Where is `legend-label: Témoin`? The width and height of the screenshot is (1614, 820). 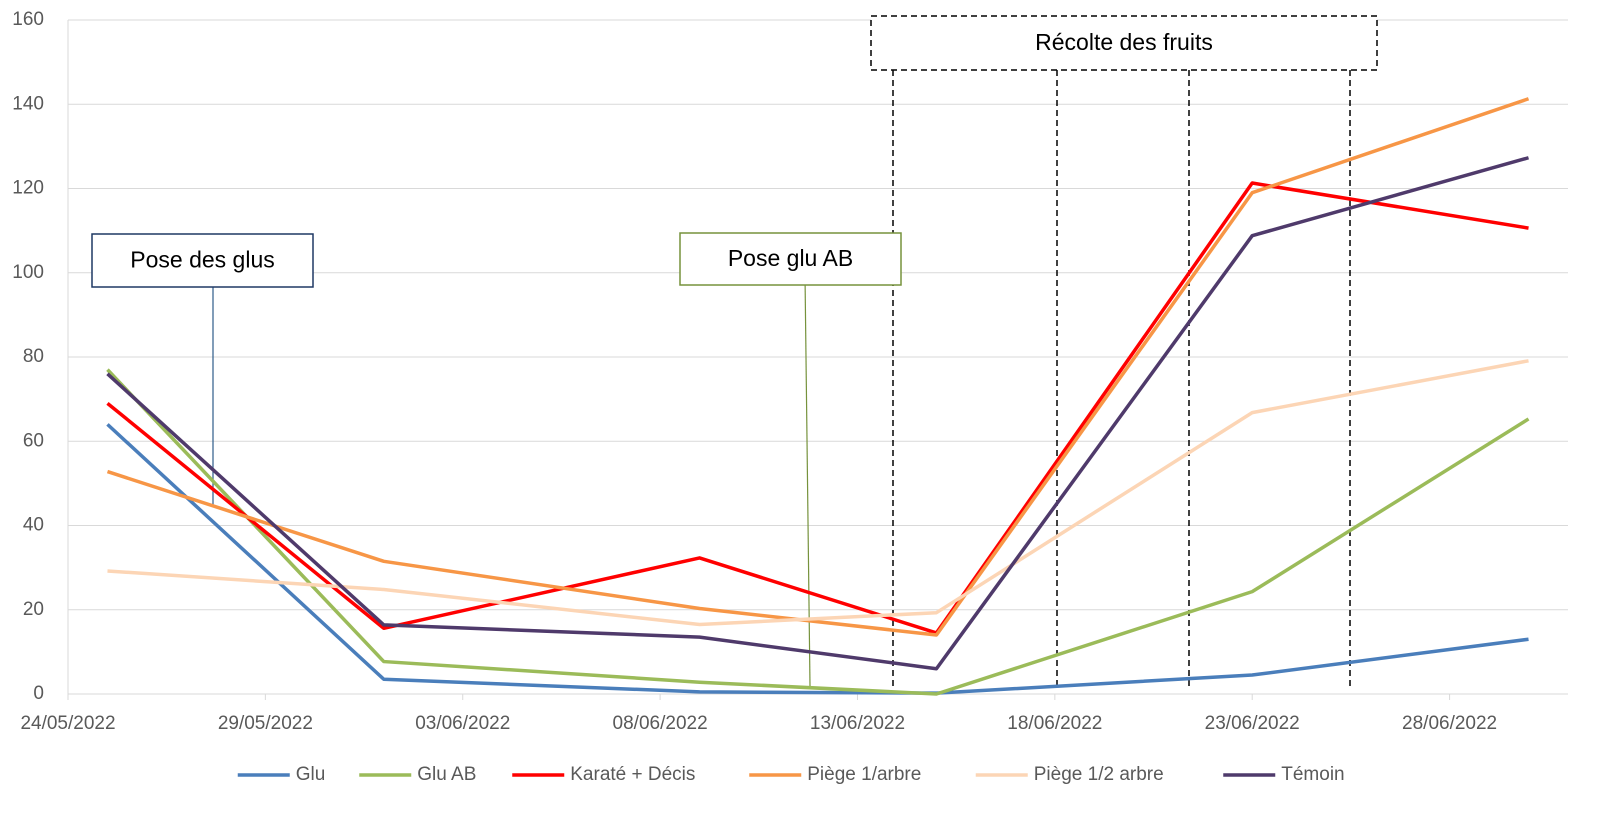
legend-label: Témoin is located at coordinates (1312, 774).